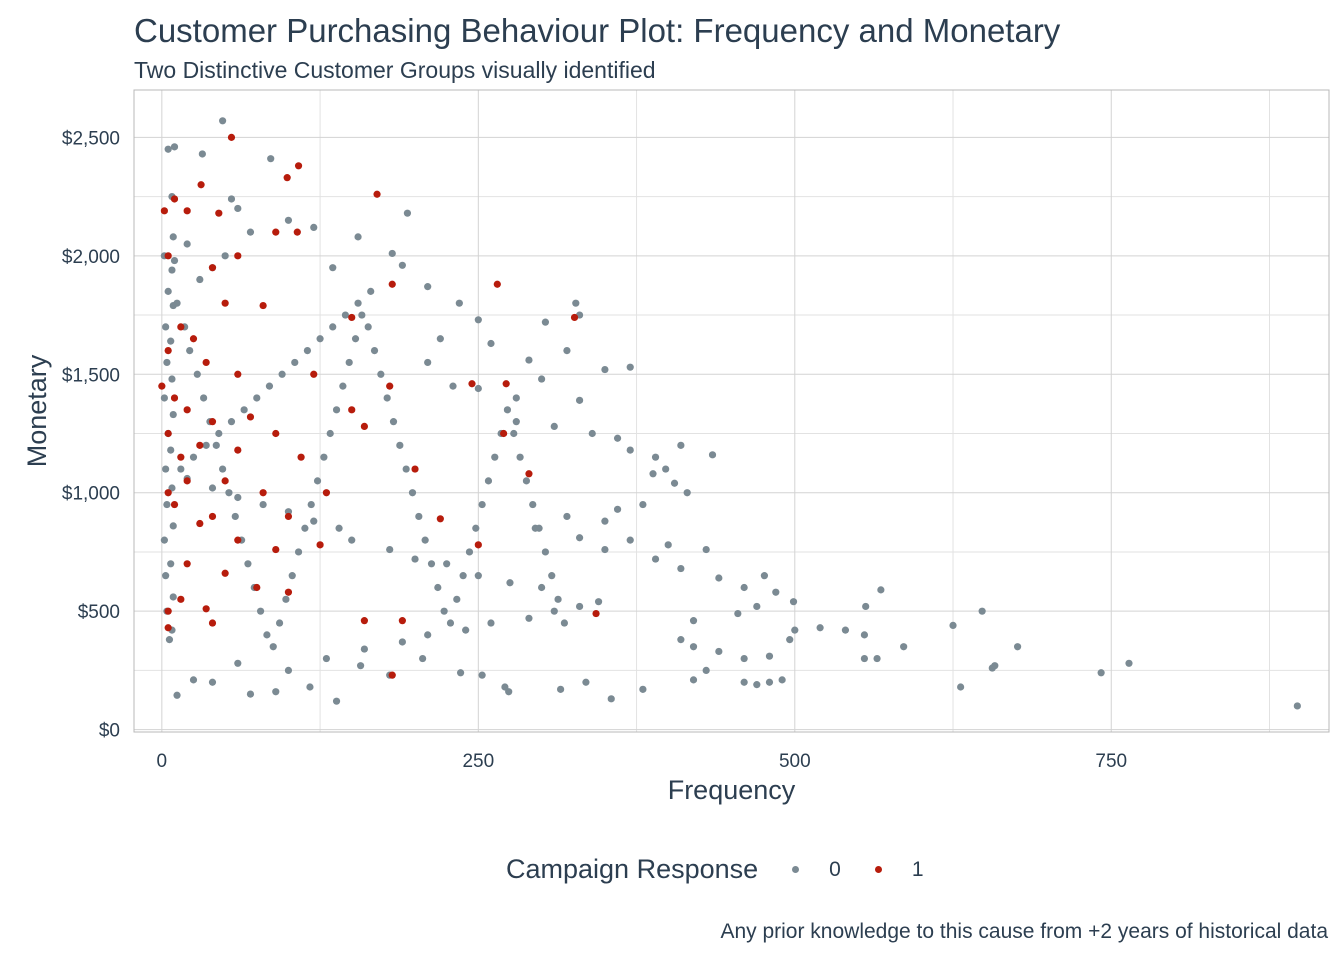 The image size is (1344, 960). Describe the element at coordinates (1111, 761) in the screenshot. I see `x-tick-label: 750` at that location.